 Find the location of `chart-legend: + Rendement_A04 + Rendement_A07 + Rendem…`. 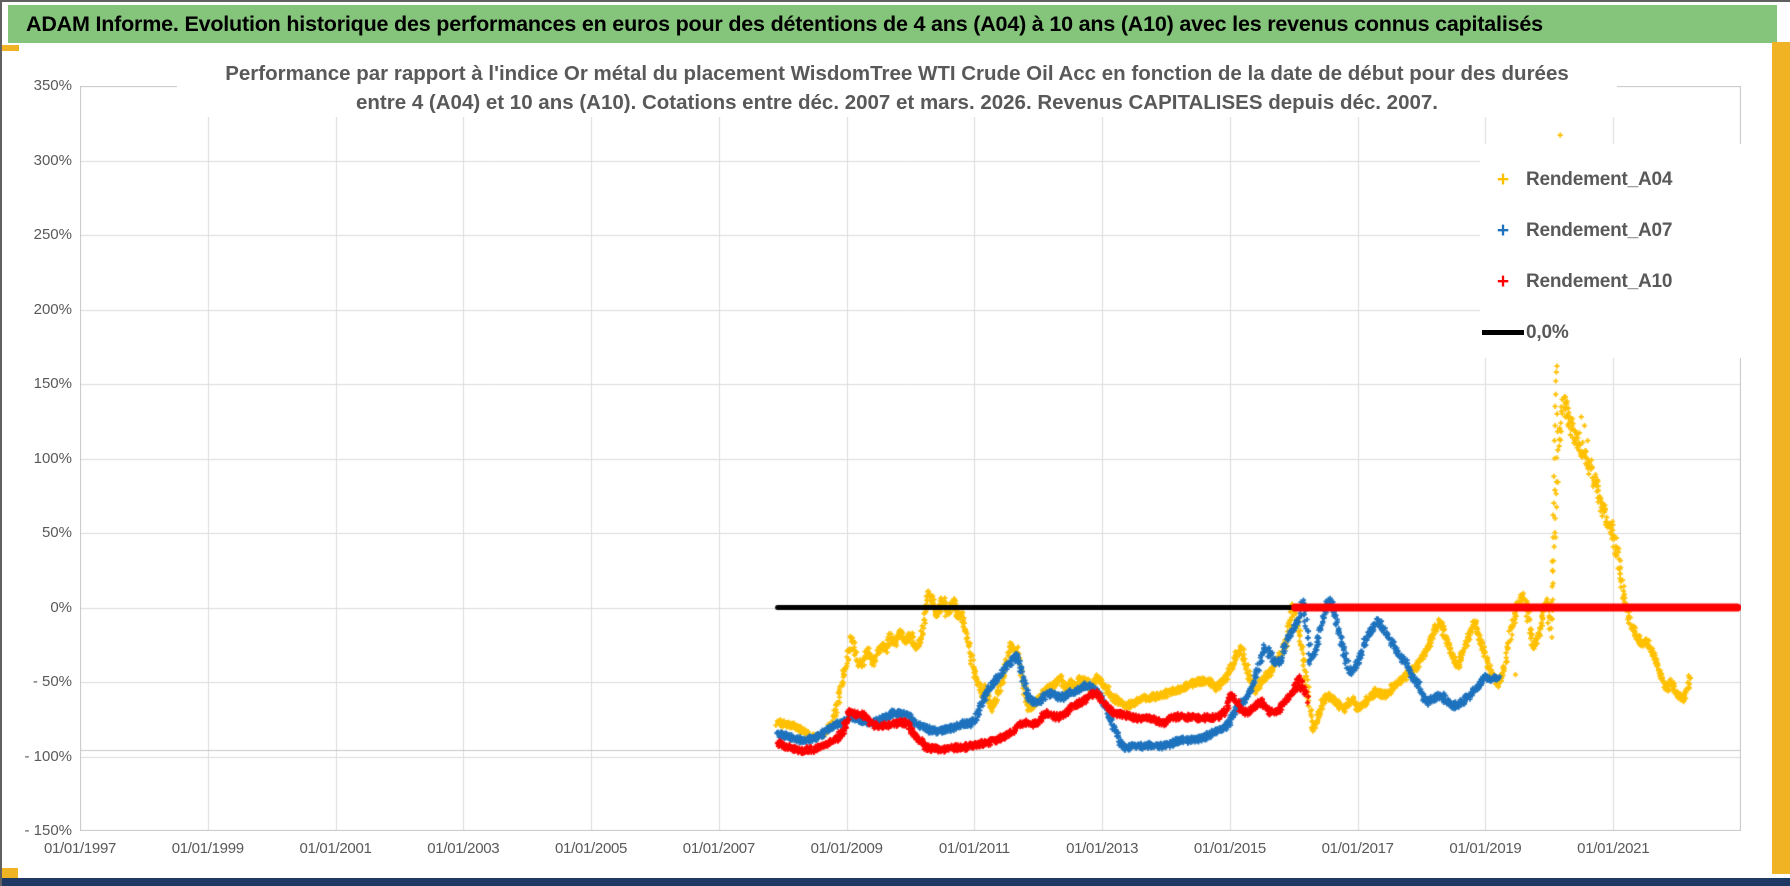

chart-legend: + Rendement_A04 + Rendement_A07 + Rendem… is located at coordinates (1613, 251).